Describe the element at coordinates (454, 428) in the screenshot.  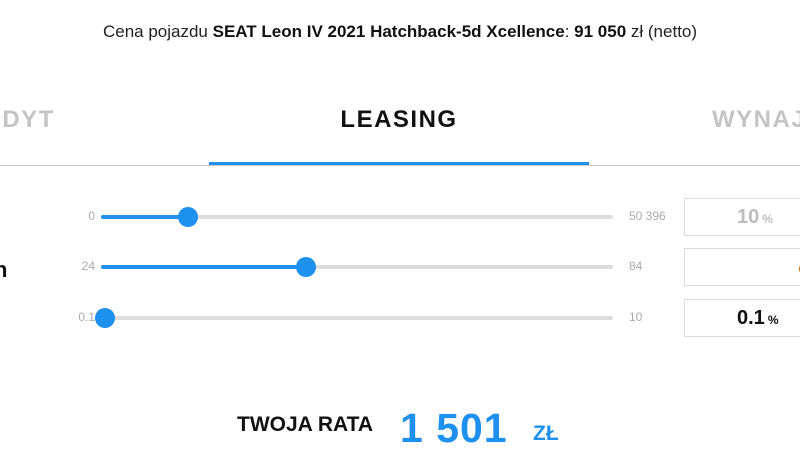
I see `rate-value: 1 501` at that location.